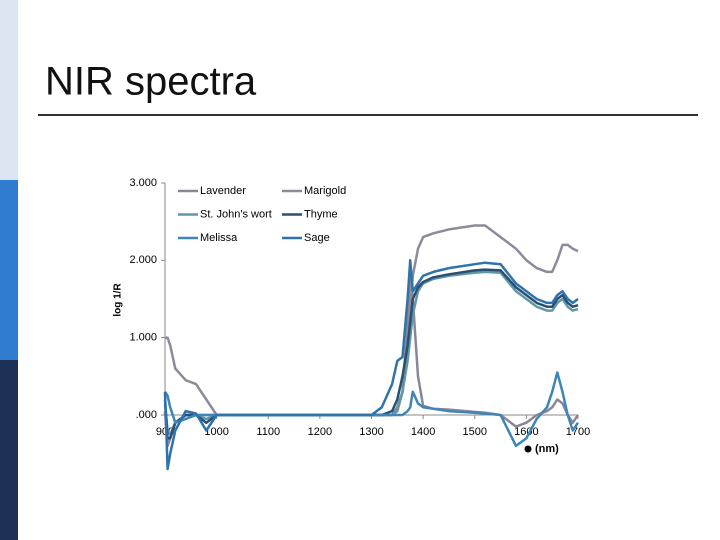 The width and height of the screenshot is (720, 540). What do you see at coordinates (143, 338) in the screenshot?
I see `y-tick-label: 1.000` at bounding box center [143, 338].